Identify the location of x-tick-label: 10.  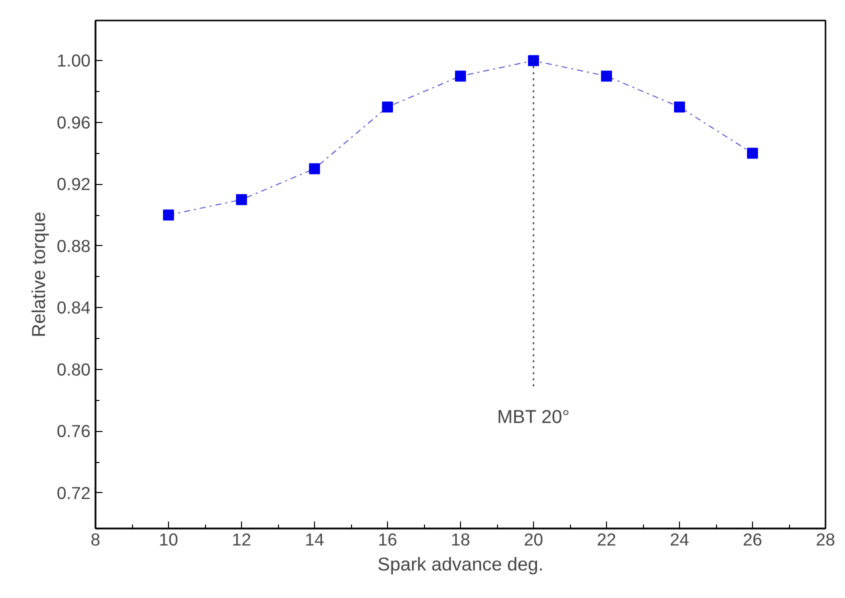
(168, 540).